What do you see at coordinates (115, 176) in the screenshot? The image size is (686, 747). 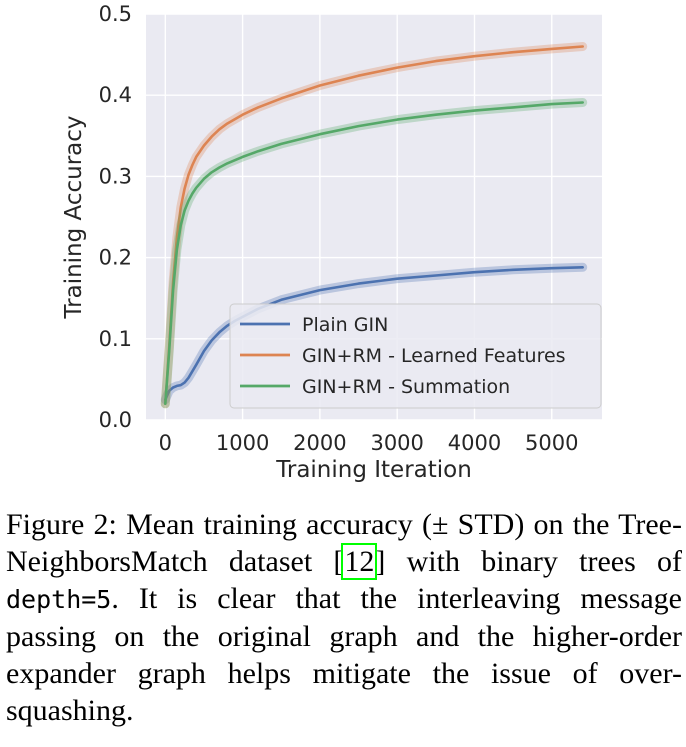 I see `y-tick-label: 0.3` at bounding box center [115, 176].